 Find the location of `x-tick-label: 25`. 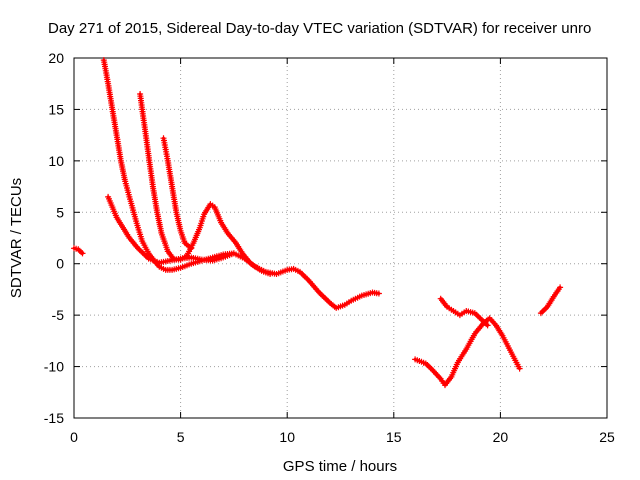

x-tick-label: 25 is located at coordinates (607, 437).